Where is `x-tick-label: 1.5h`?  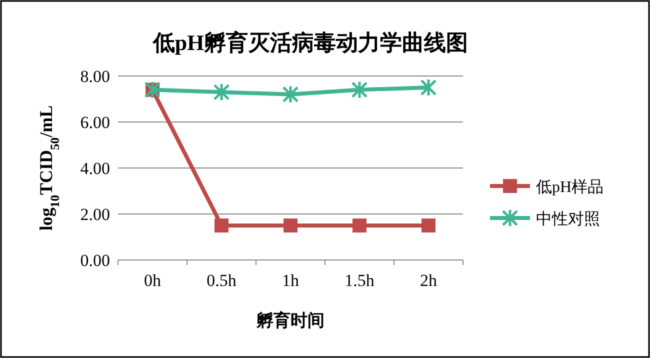
x-tick-label: 1.5h is located at coordinates (359, 280).